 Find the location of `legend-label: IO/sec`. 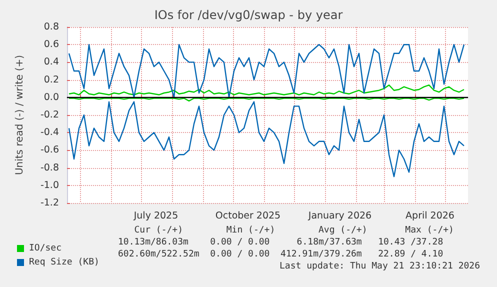

legend-label: IO/sec is located at coordinates (45, 249).